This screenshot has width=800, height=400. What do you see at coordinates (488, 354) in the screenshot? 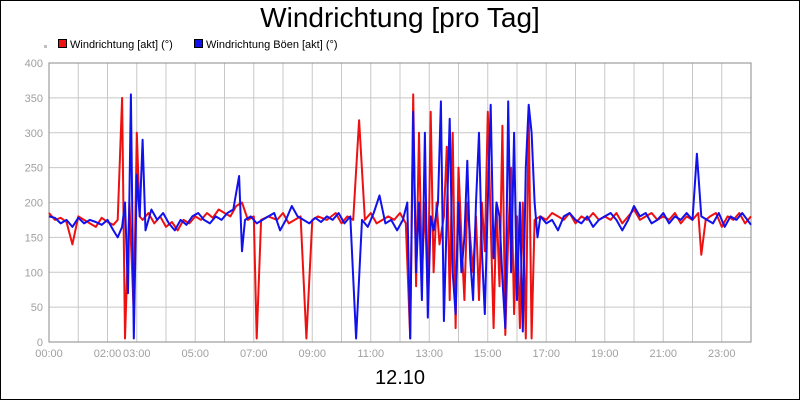
I see `x-tick-label: 15:00` at bounding box center [488, 354].